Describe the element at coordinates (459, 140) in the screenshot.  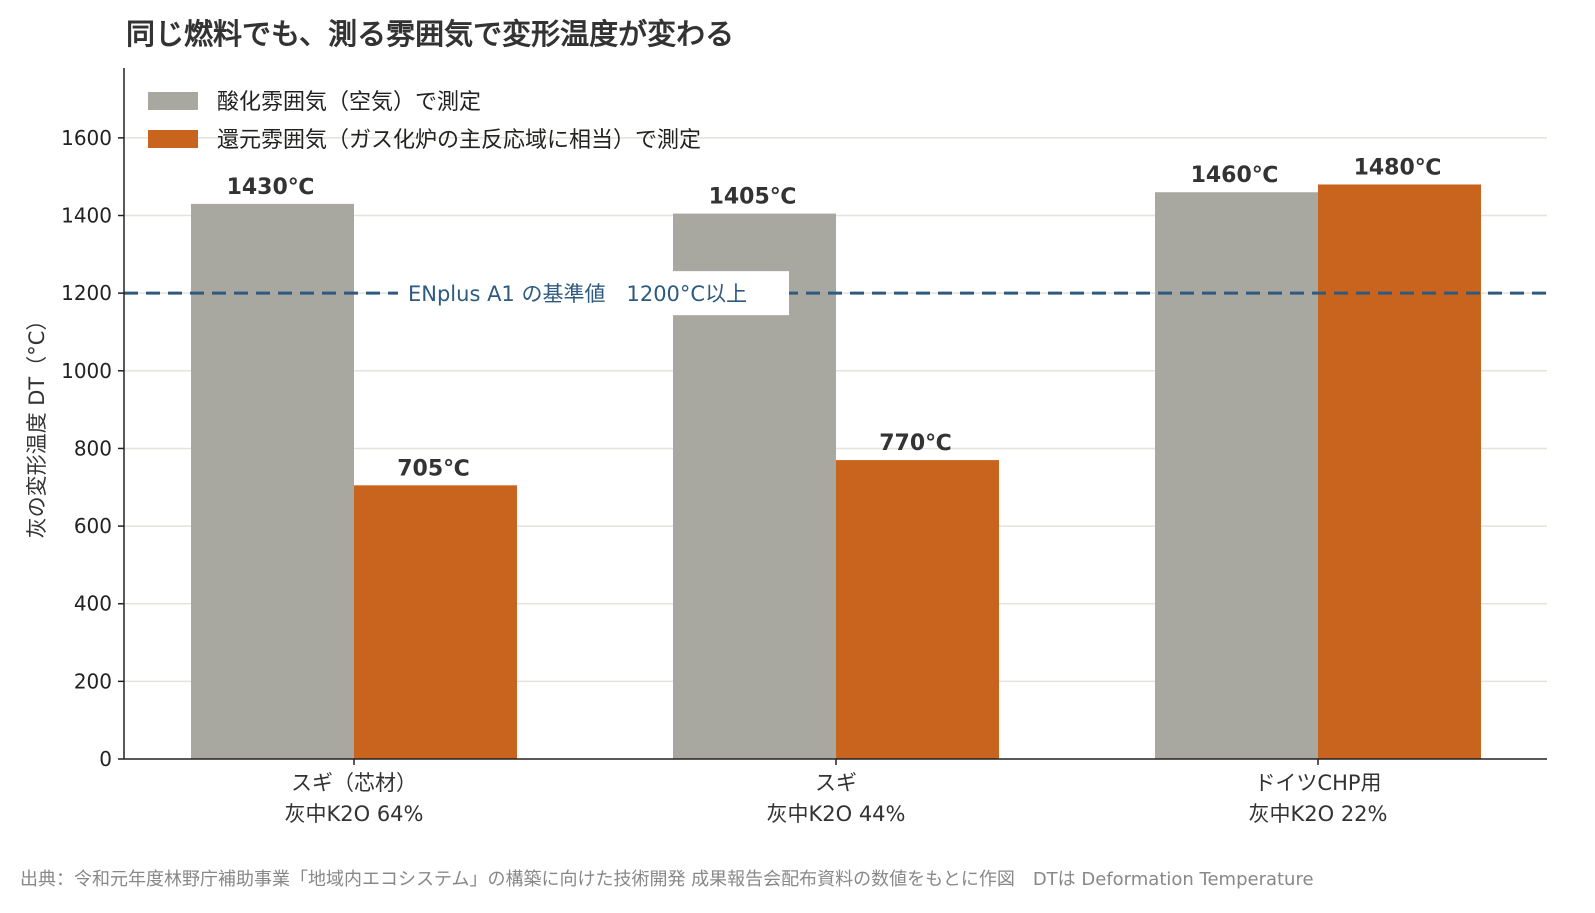
I see `legend-label: 還元雰囲気（ガス化炉の主反応域に相当）で測定` at that location.